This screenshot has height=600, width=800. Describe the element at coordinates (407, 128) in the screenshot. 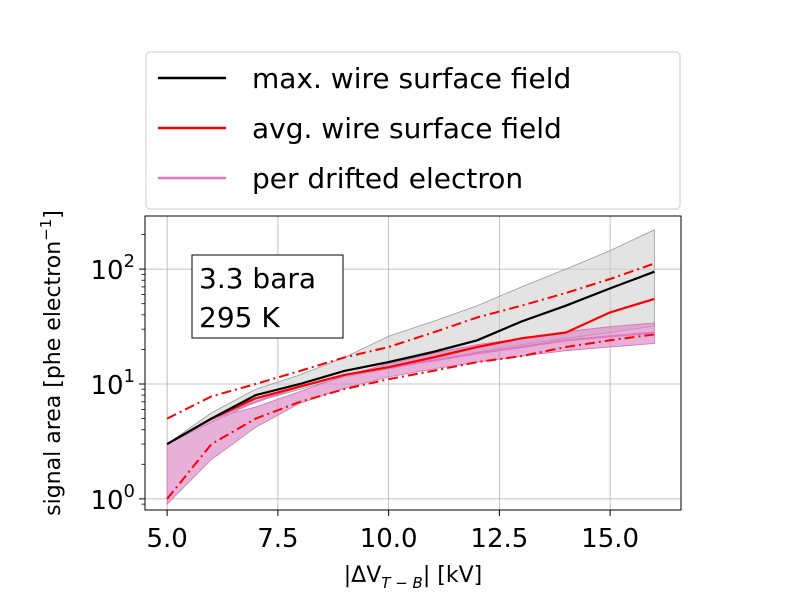

I see `legend-label-avg-field: avg. wire surface field` at that location.